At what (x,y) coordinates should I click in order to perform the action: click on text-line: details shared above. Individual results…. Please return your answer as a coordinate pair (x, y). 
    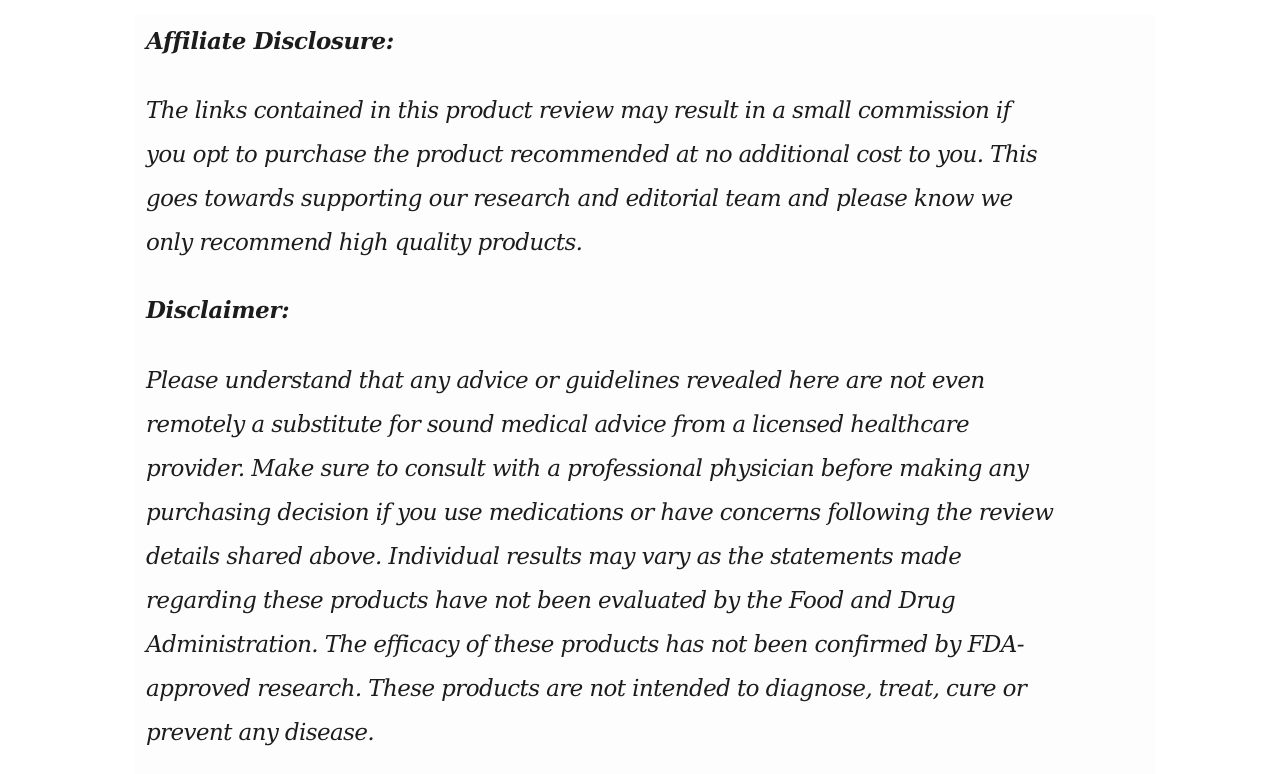
    Looking at the image, I should click on (554, 557).